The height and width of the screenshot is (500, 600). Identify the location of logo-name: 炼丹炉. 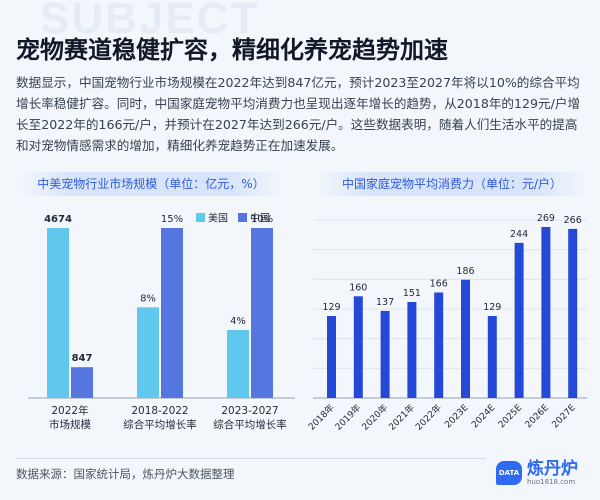
(552, 468).